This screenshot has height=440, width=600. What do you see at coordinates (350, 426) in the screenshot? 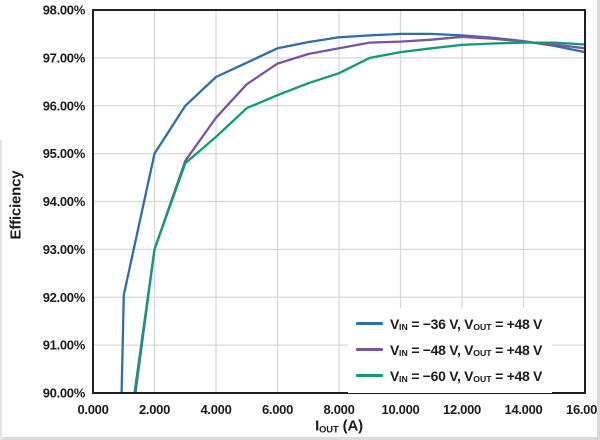
I see `x-axis-label-unit: (A)` at bounding box center [350, 426].